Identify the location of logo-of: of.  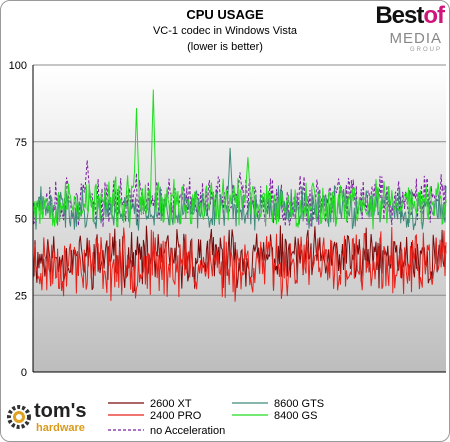
(434, 15).